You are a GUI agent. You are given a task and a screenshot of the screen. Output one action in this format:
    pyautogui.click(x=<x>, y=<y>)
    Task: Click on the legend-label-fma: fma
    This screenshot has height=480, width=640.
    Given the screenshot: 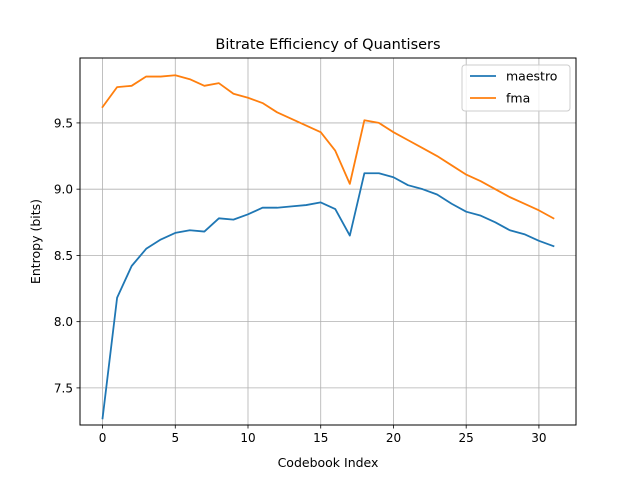 What is the action you would take?
    pyautogui.click(x=518, y=98)
    